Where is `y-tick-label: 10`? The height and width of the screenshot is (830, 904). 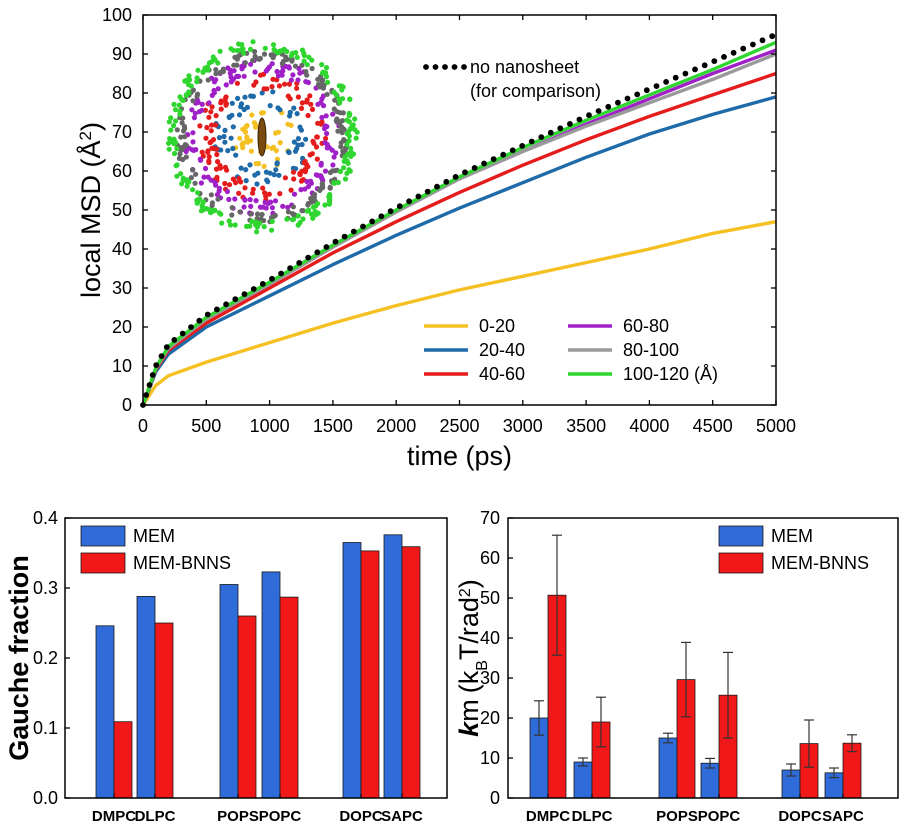
y-tick-label: 10 is located at coordinates (122, 366).